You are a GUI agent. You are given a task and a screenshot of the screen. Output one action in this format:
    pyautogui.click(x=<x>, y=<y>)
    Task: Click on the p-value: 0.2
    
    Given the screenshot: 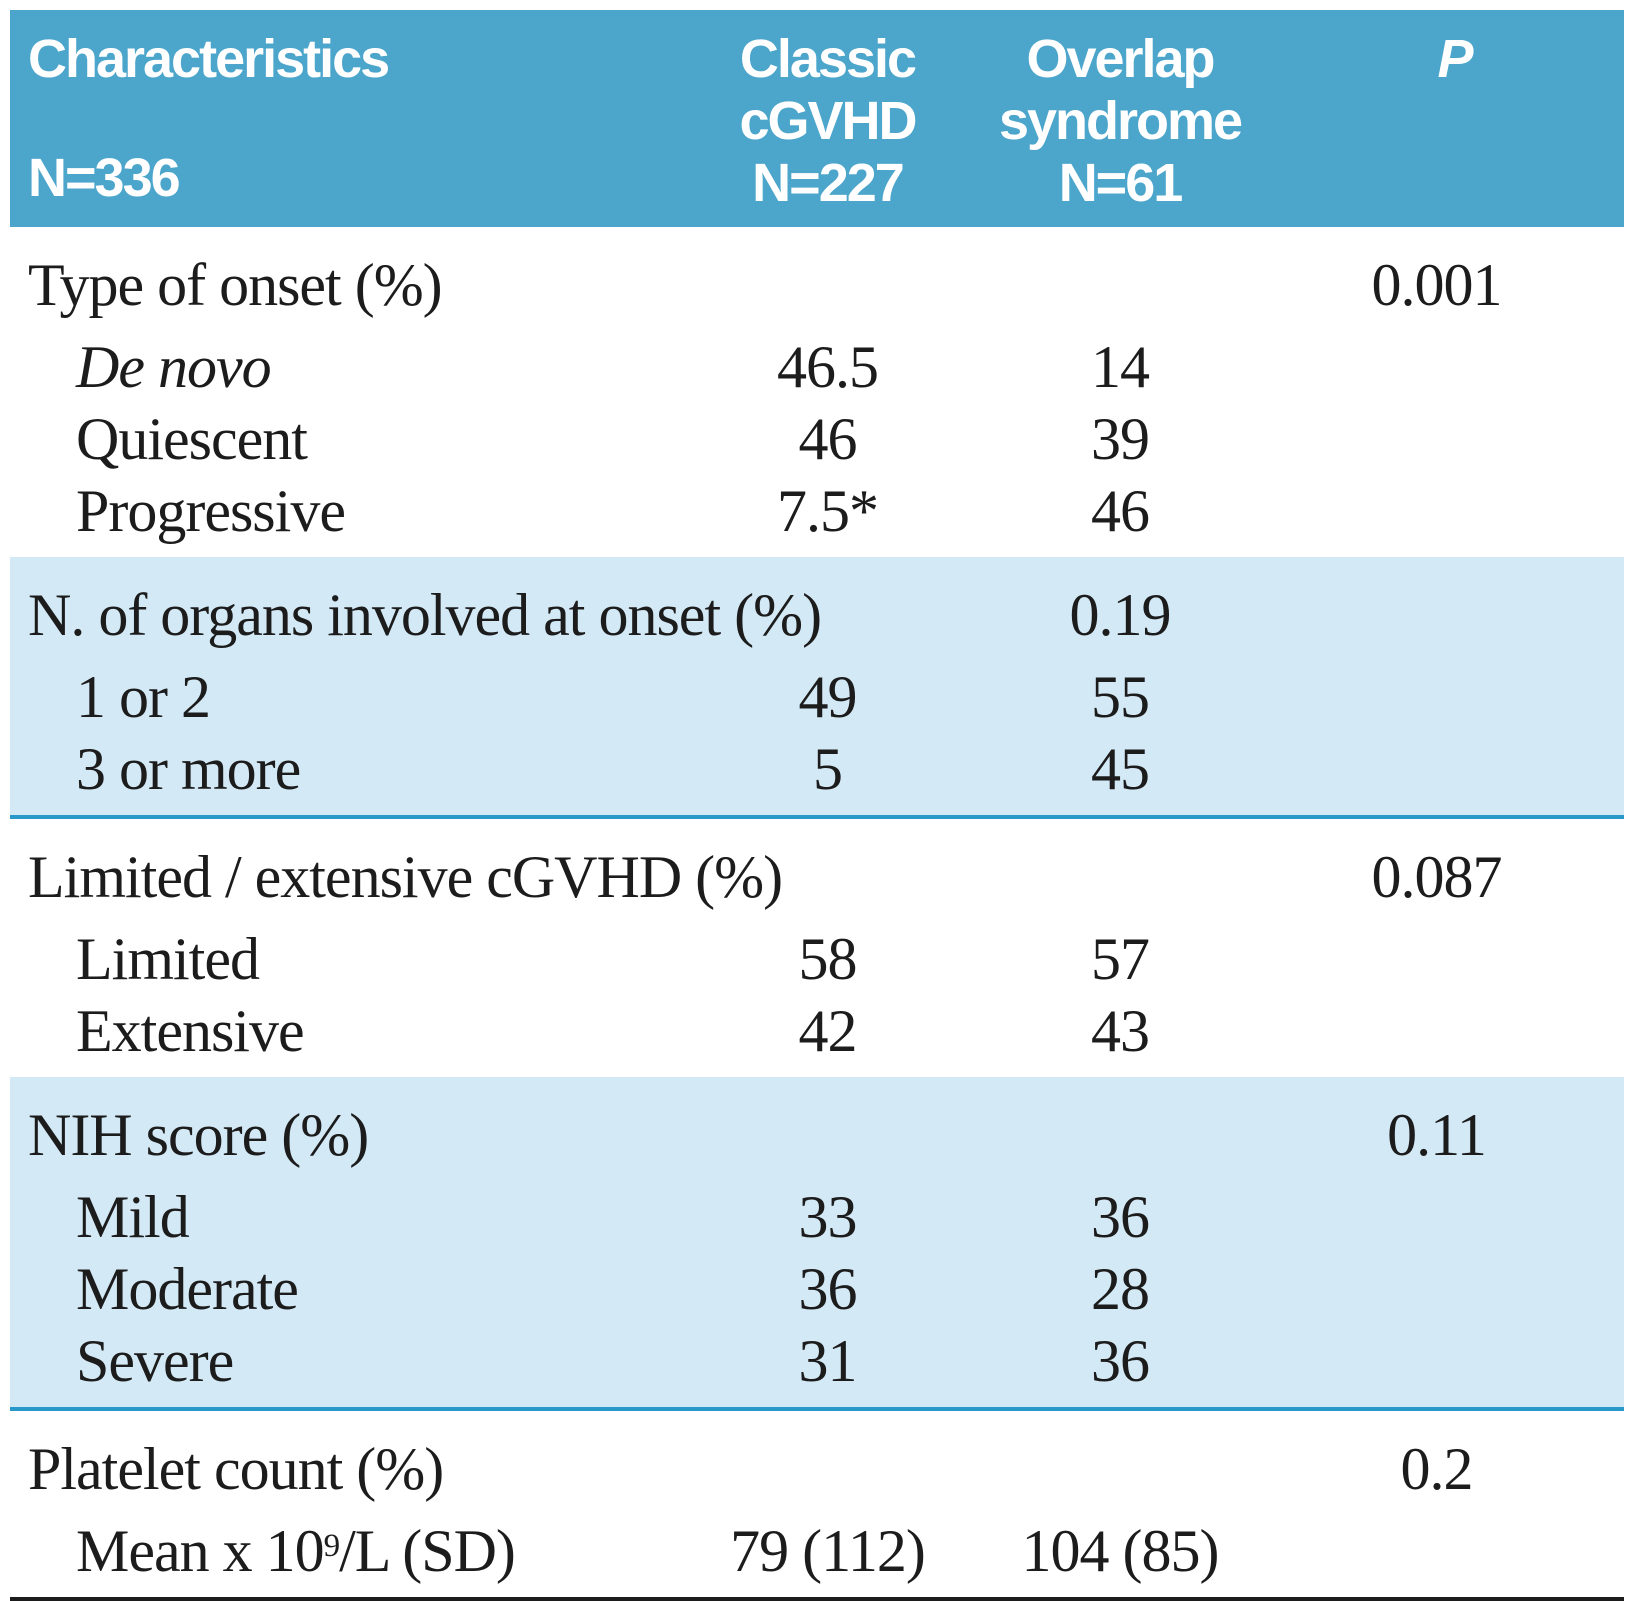 What is the action you would take?
    pyautogui.click(x=1437, y=1468)
    